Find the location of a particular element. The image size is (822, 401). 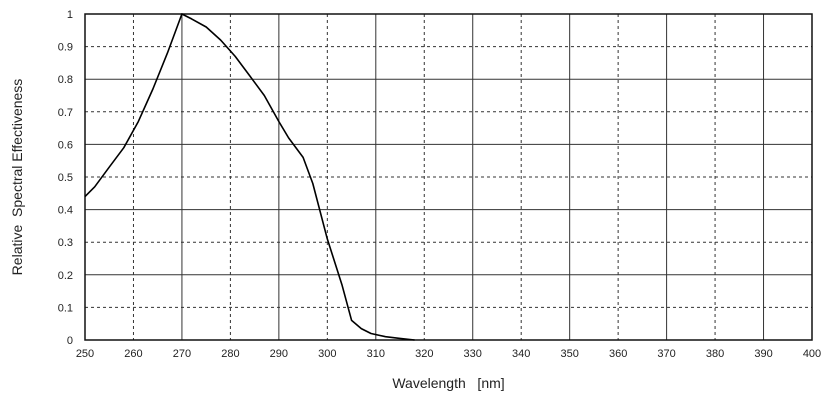

y-tick-label: 0.3 is located at coordinates (65, 243).